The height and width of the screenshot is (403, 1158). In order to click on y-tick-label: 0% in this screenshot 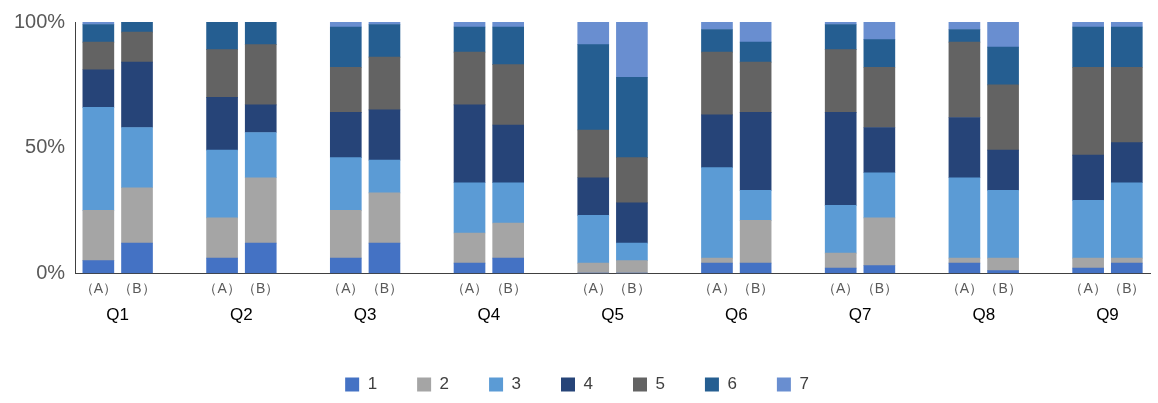, I will do `click(51, 271)`.